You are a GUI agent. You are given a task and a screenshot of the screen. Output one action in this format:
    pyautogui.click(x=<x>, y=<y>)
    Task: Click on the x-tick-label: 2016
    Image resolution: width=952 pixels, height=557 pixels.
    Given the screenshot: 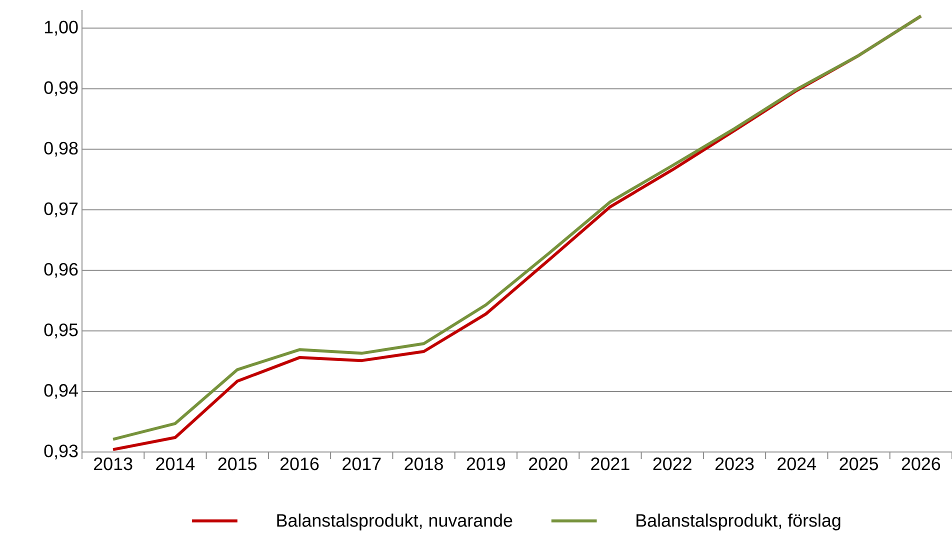 What is the action you would take?
    pyautogui.click(x=299, y=464)
    